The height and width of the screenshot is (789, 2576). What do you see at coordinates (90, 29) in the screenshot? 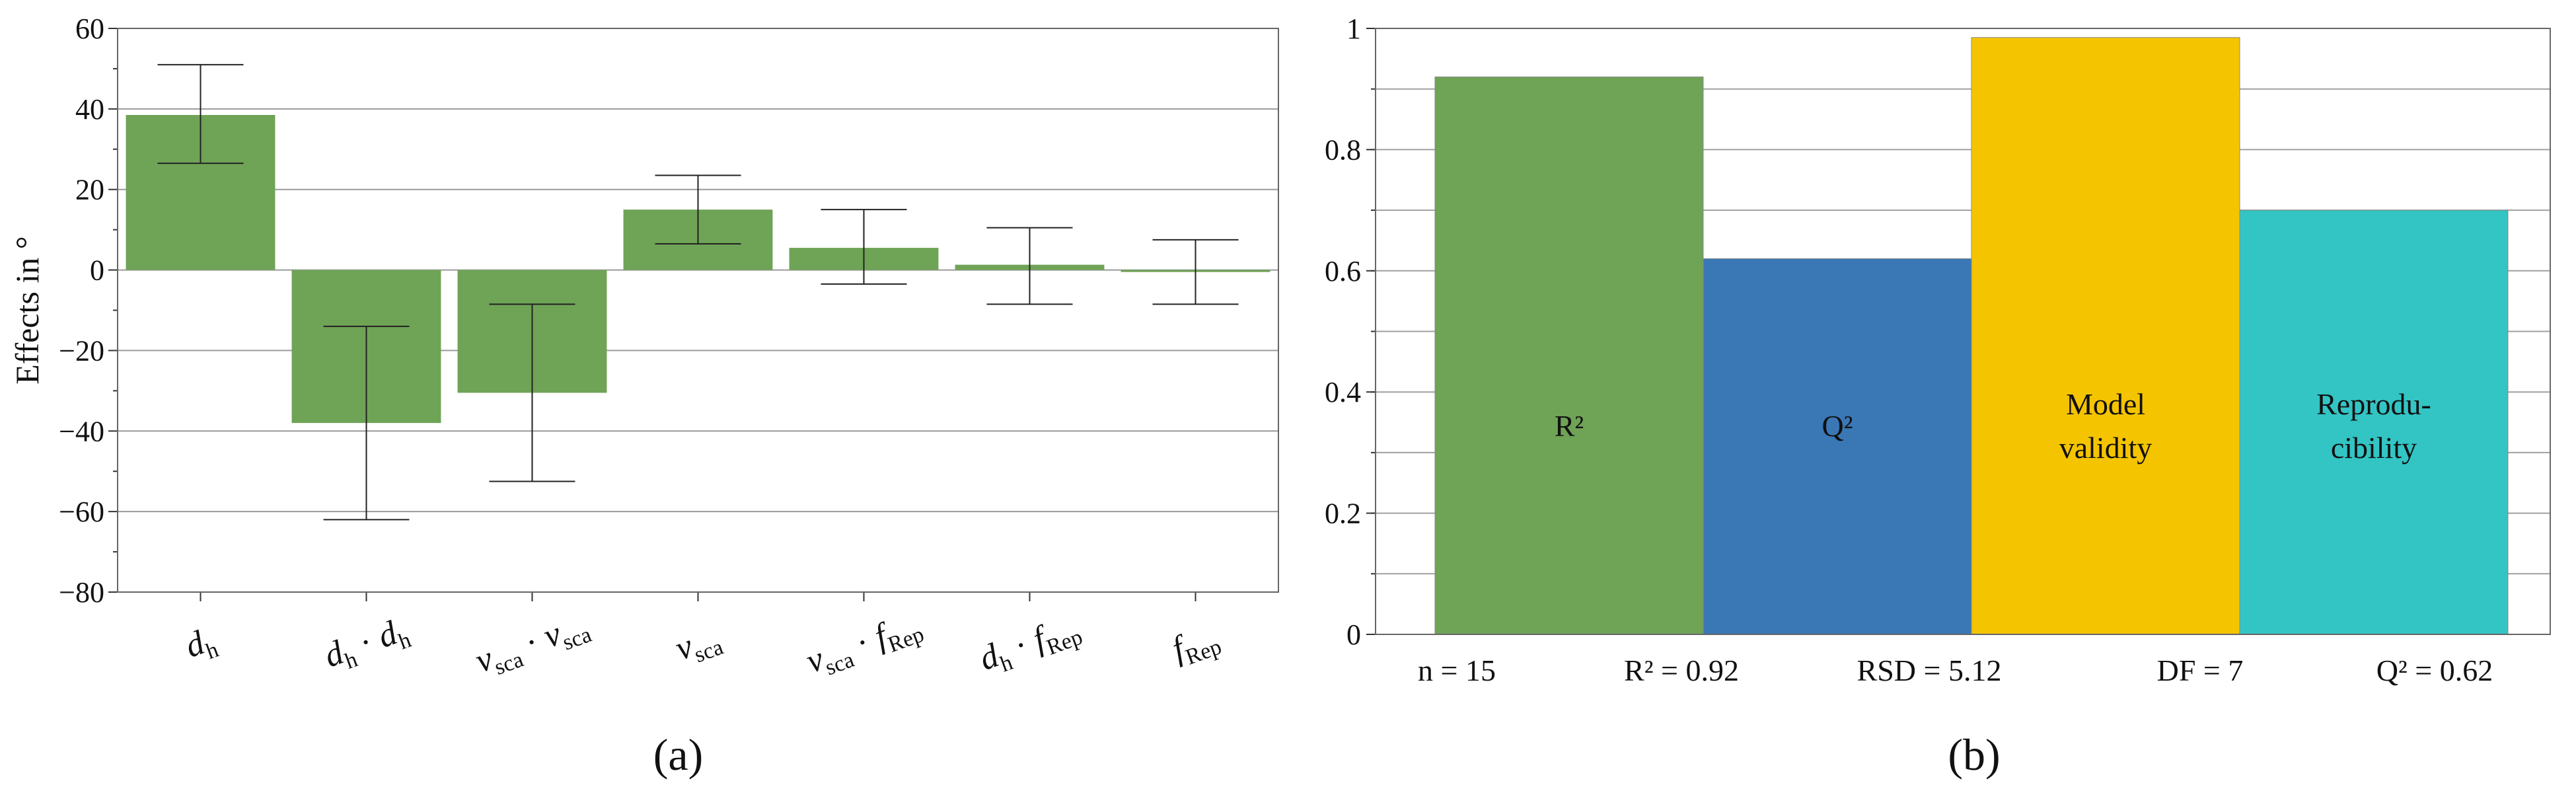
I see `y-tick-label: 60` at bounding box center [90, 29].